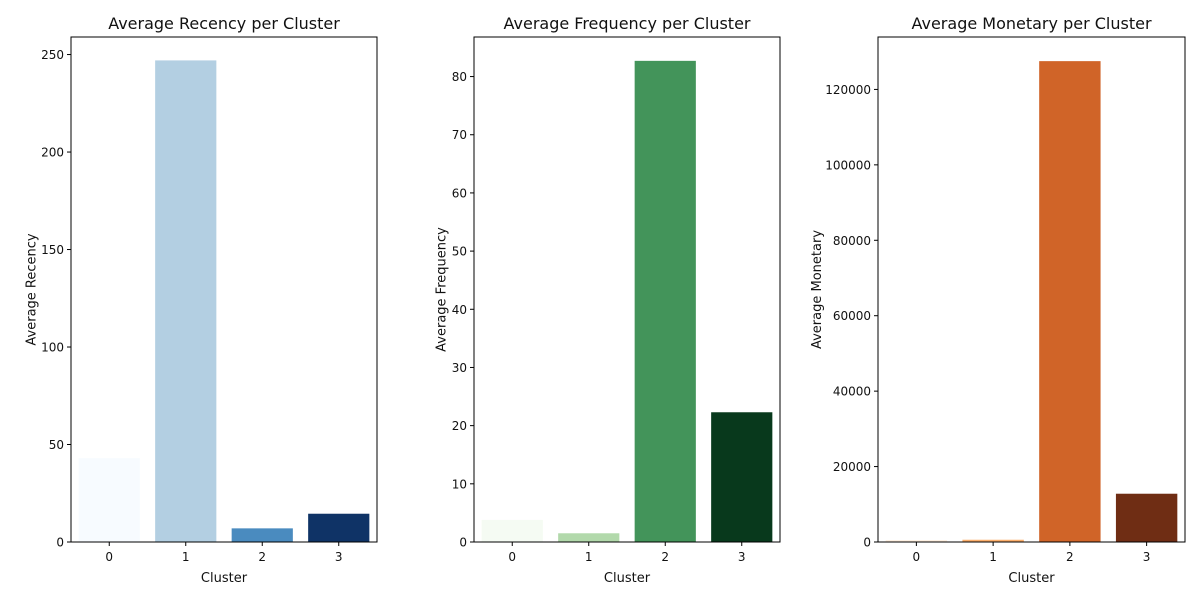 The height and width of the screenshot is (600, 1200). What do you see at coordinates (817, 289) in the screenshot?
I see `y-axis-label: Average Monetary` at bounding box center [817, 289].